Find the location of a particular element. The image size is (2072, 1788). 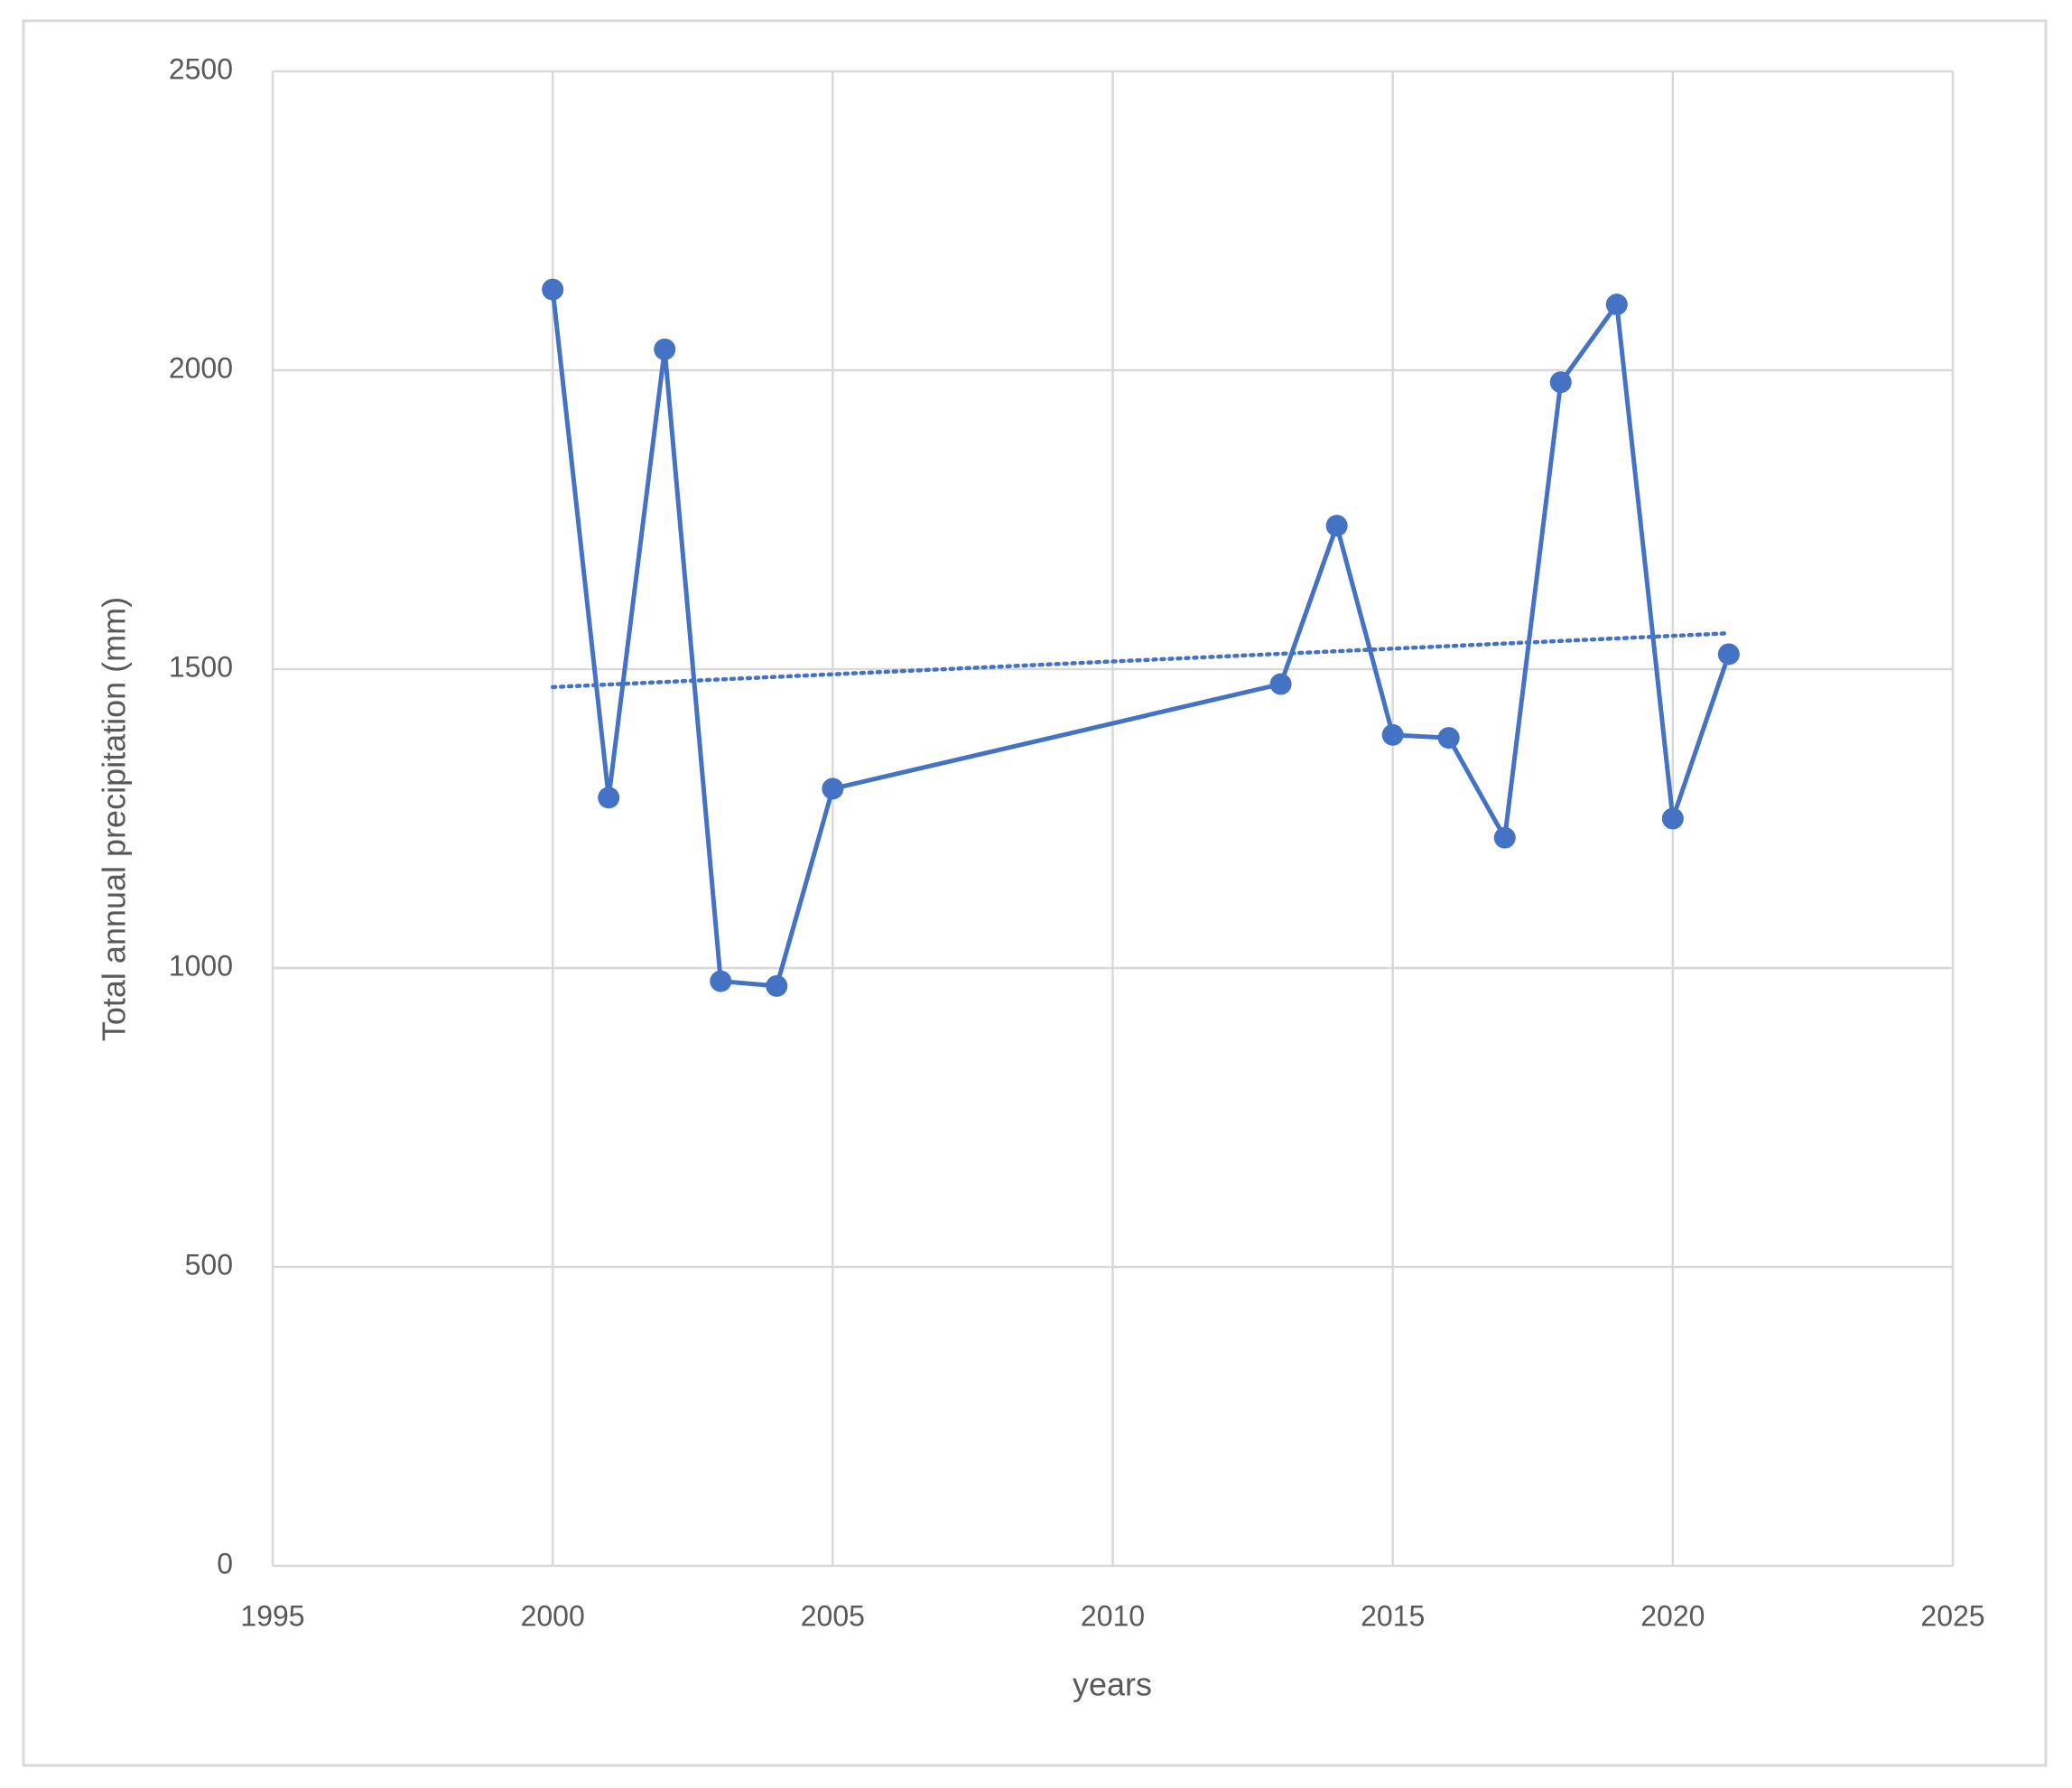

y-axis-title: Total annual precipitation (mm) is located at coordinates (114, 819).